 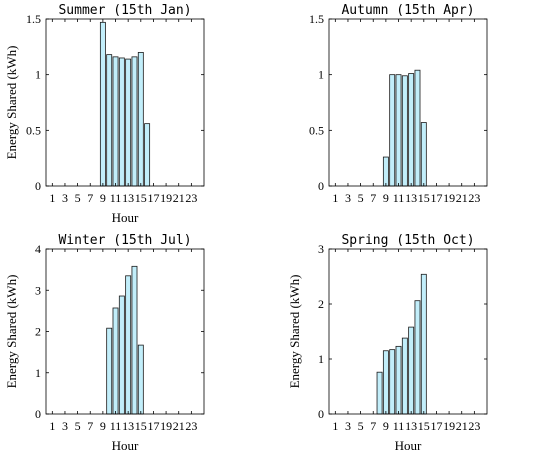 What do you see at coordinates (407, 240) in the screenshot?
I see `chart-title: Spring (15th Oct)` at bounding box center [407, 240].